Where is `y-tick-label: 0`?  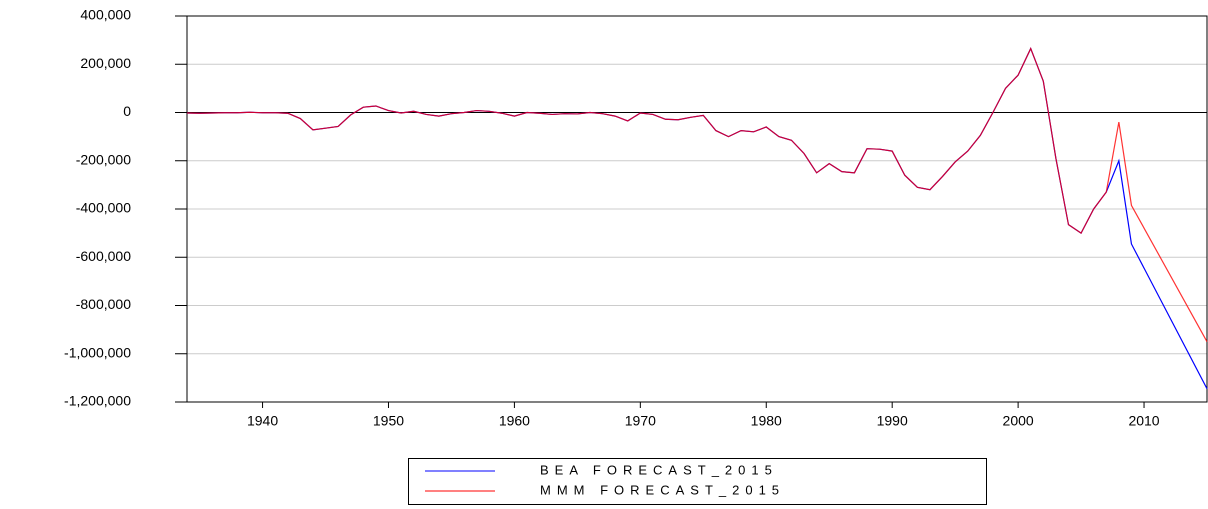
y-tick-label: 0 is located at coordinates (127, 111).